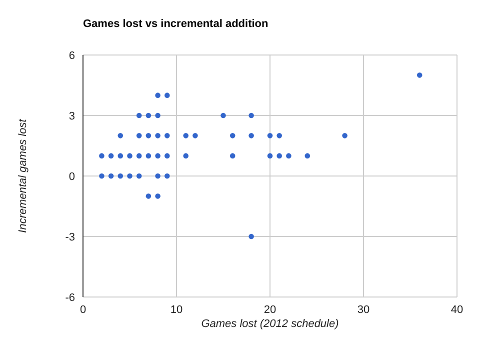 The image size is (488, 339). What do you see at coordinates (71, 56) in the screenshot?
I see `y-tick-label: 6` at bounding box center [71, 56].